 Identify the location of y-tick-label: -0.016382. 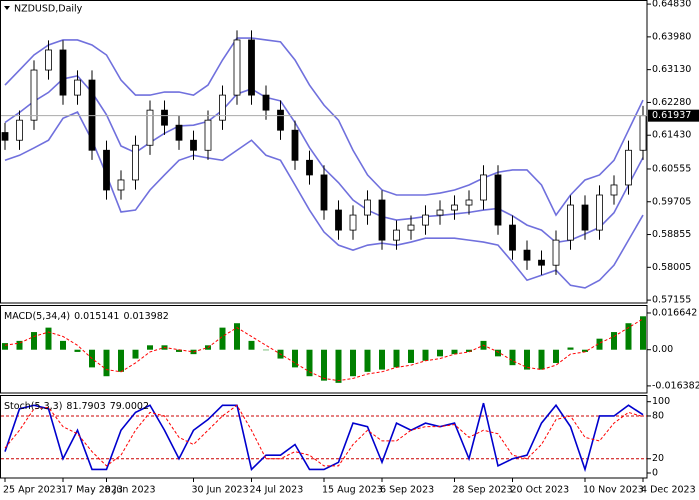
(675, 385).